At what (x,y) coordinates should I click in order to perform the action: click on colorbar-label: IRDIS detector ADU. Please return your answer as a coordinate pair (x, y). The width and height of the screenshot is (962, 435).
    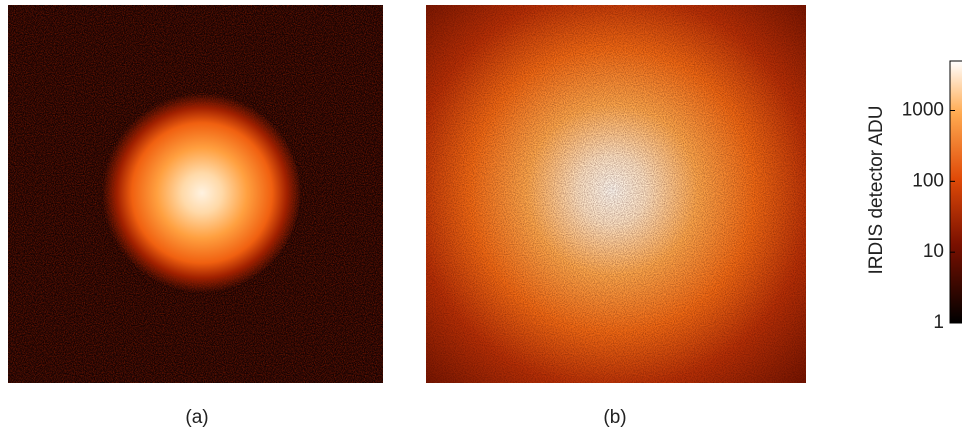
    Looking at the image, I should click on (876, 190).